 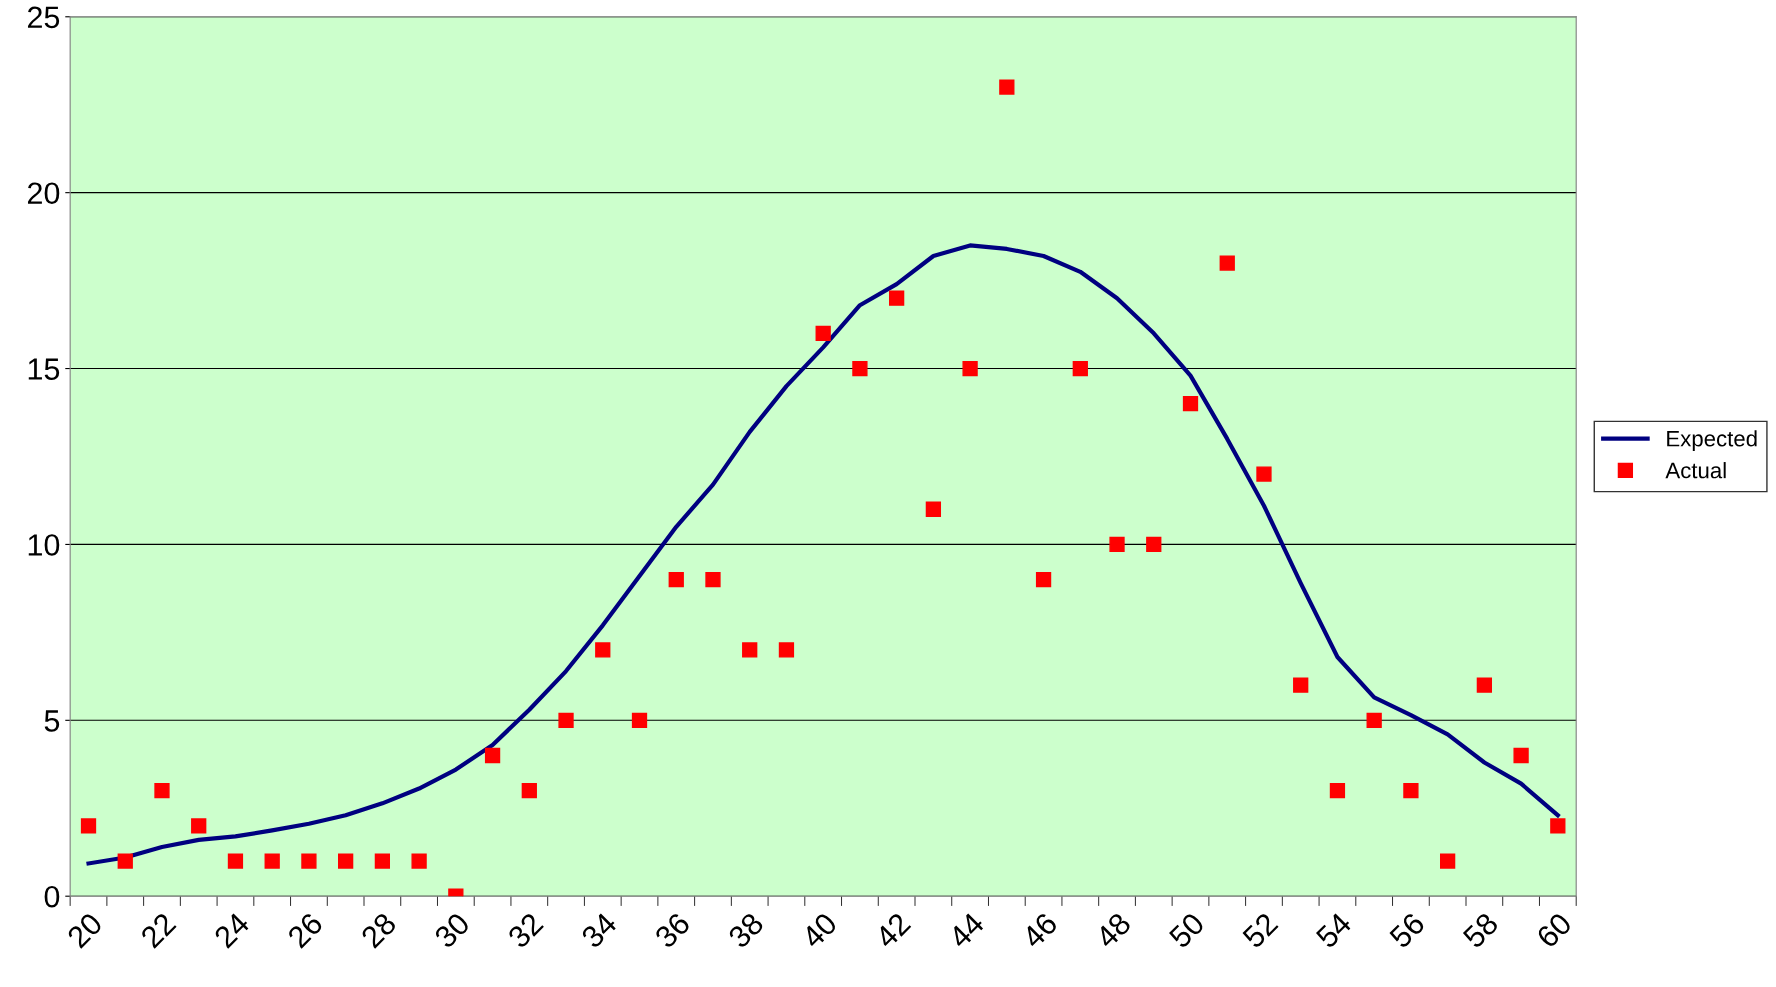 I want to click on x-tick-label: 54, so click(x=1334, y=930).